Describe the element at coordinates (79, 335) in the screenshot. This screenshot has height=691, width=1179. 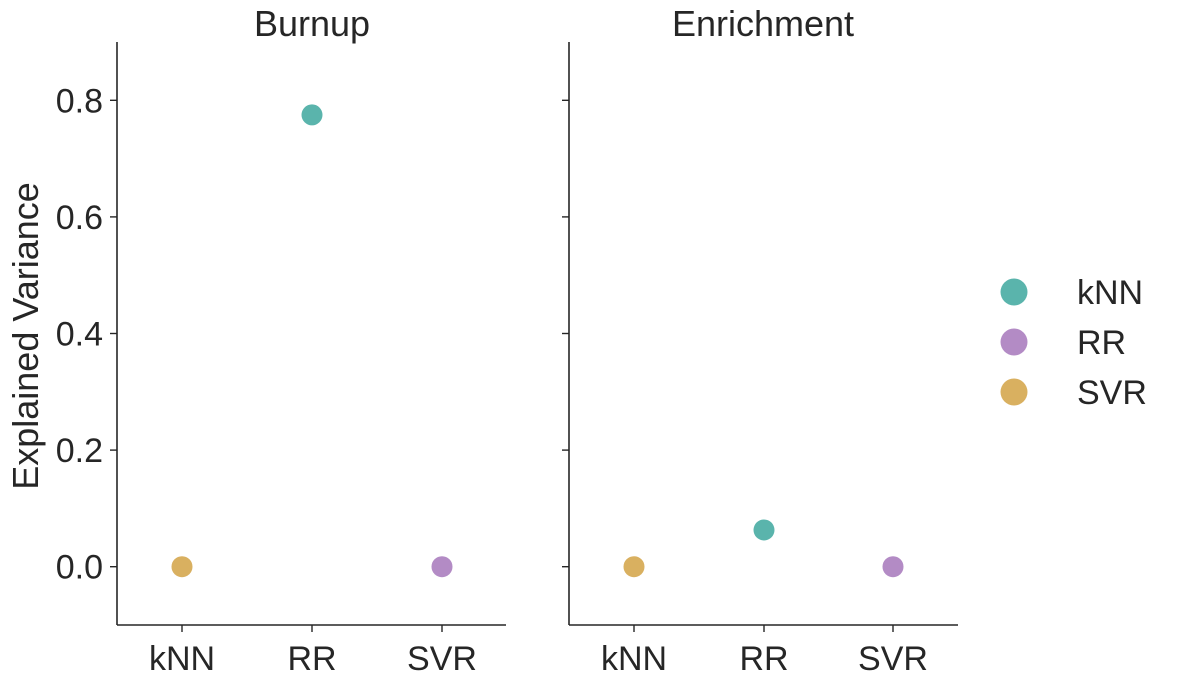
I see `y-tick-label: 0.4` at that location.